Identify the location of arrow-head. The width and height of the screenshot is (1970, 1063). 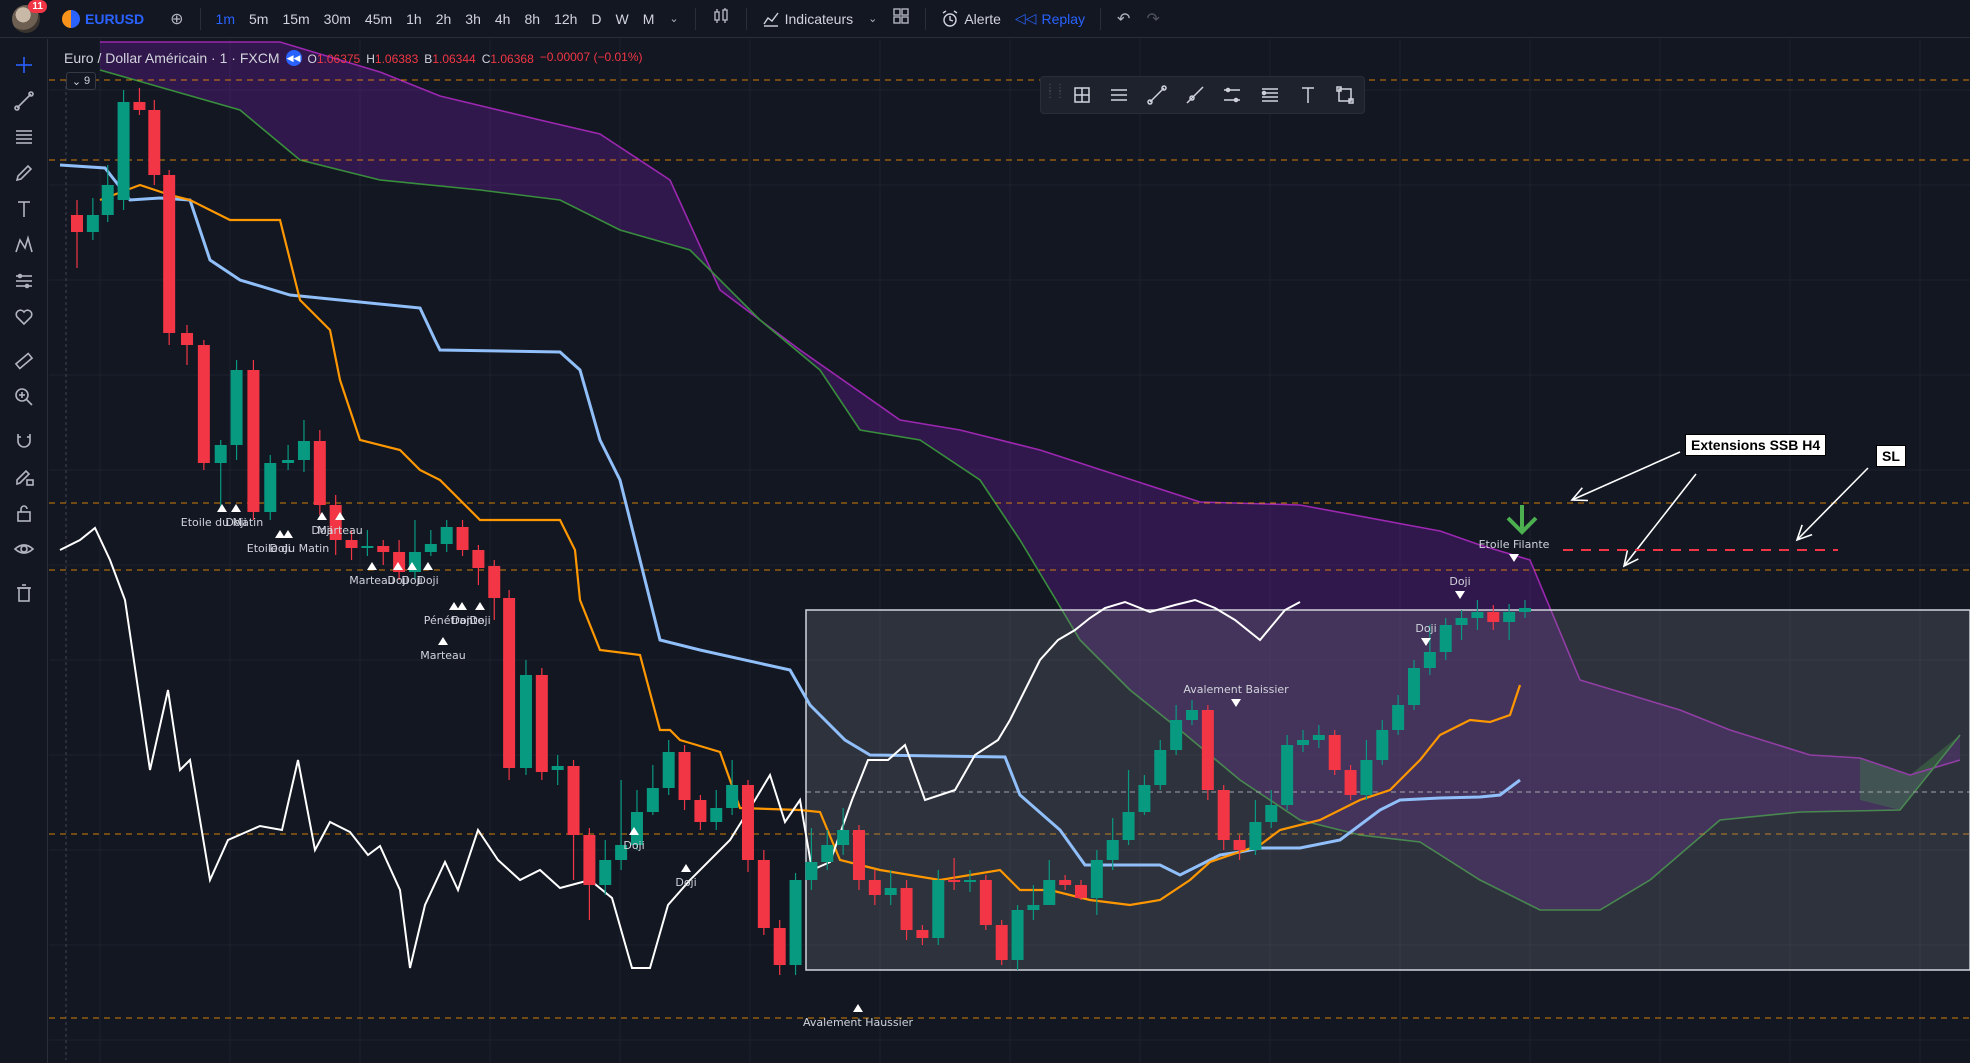
(1630, 559).